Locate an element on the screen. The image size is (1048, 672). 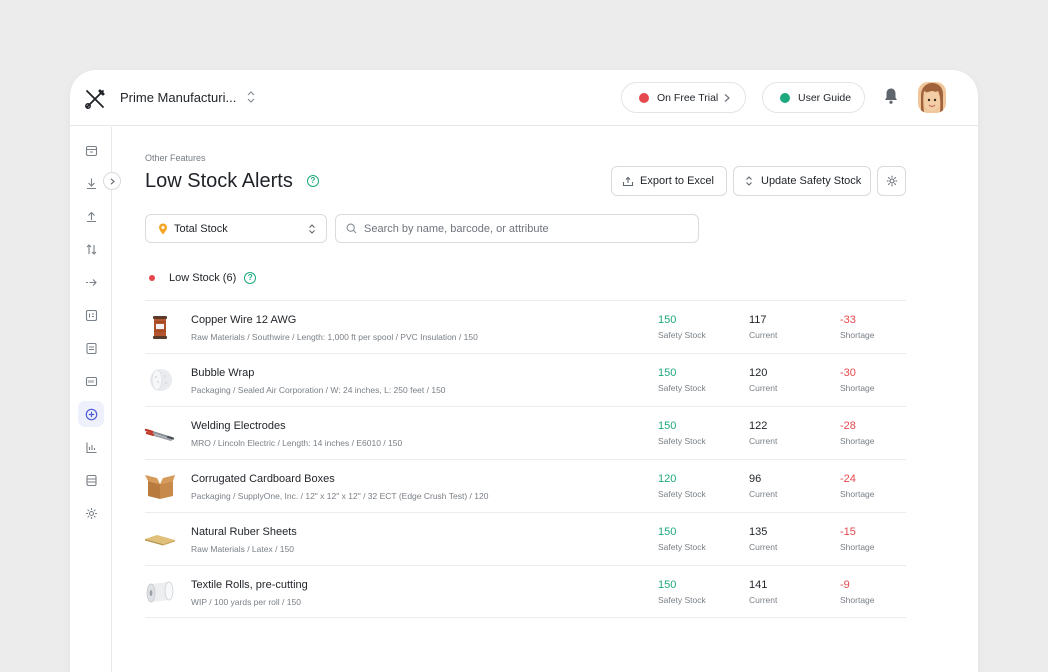
item-description: Raw Materials / Latex / 150 is located at coordinates (242, 549).